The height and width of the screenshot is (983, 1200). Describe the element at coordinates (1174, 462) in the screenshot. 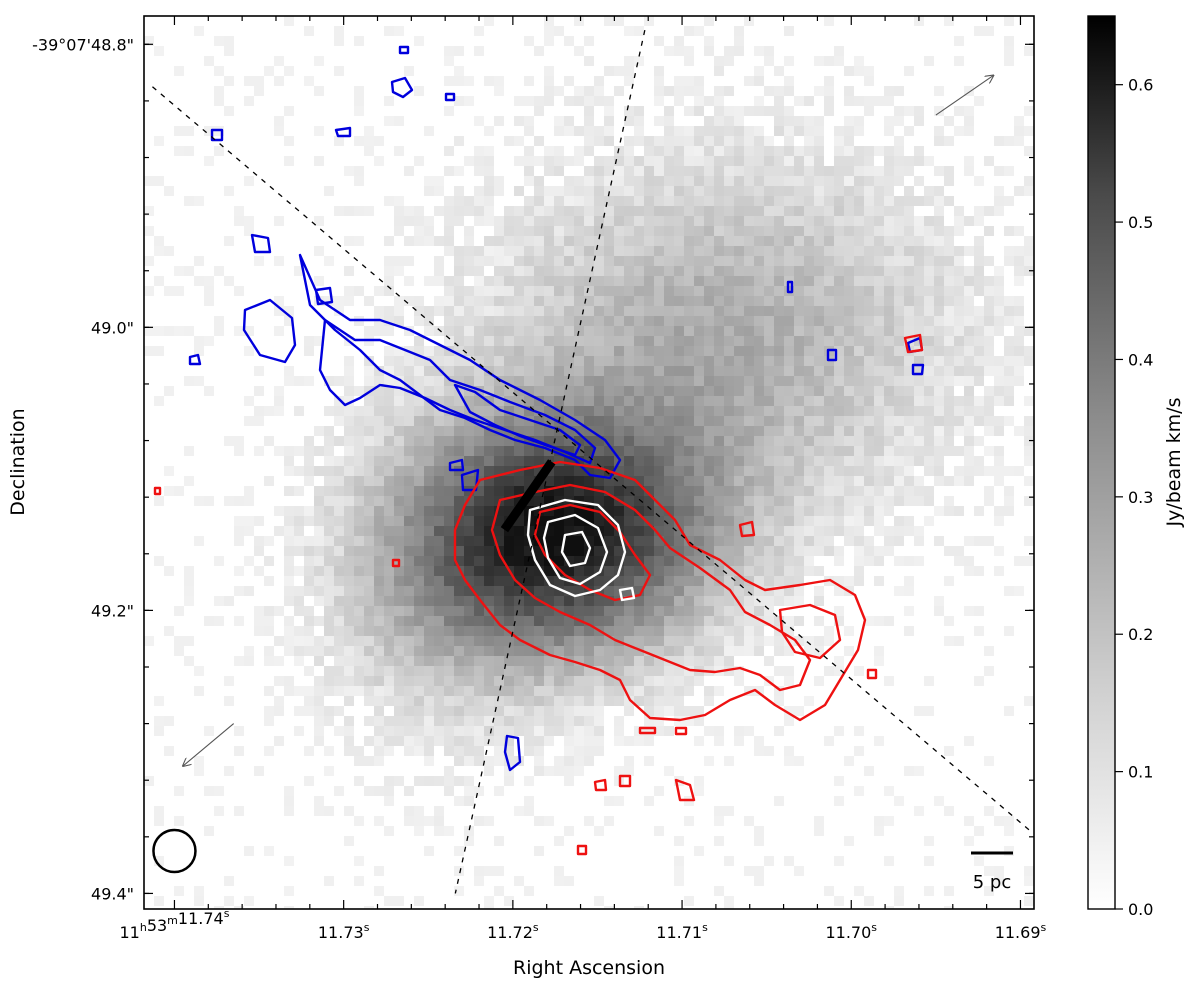

I see `colorbar-label: Jy/beam km/s` at that location.